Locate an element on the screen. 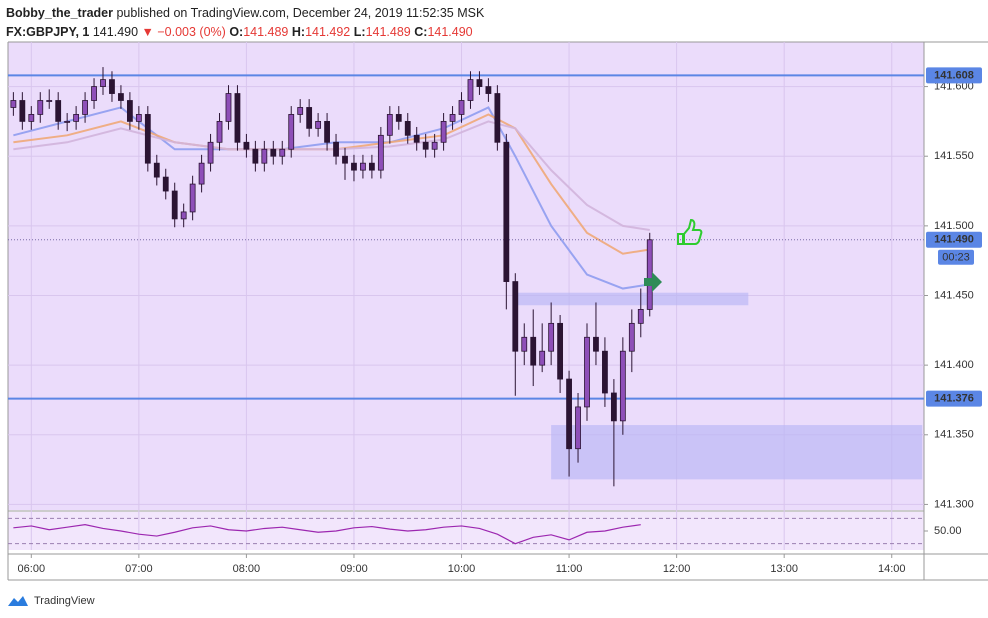 This screenshot has height=618, width=988. ohlc-label: H: is located at coordinates (298, 32).